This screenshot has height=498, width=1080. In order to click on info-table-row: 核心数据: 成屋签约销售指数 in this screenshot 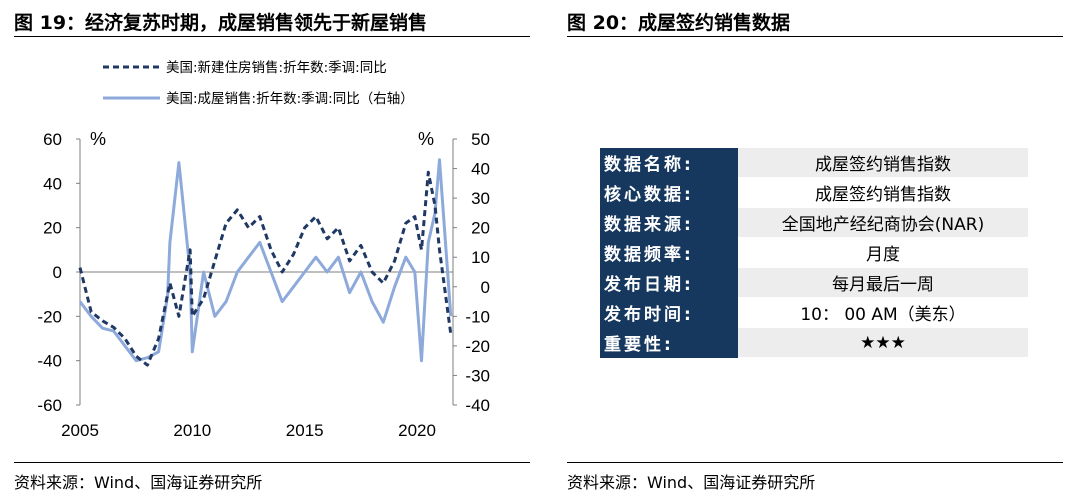, I will do `click(814, 192)`.